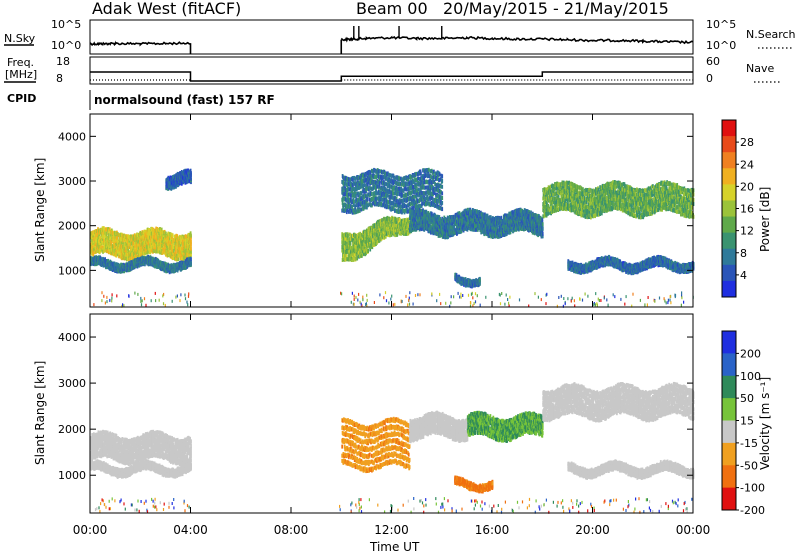  Describe the element at coordinates (556, 9) in the screenshot. I see `date-range: 20/May/2015 - 21/May/2015` at that location.